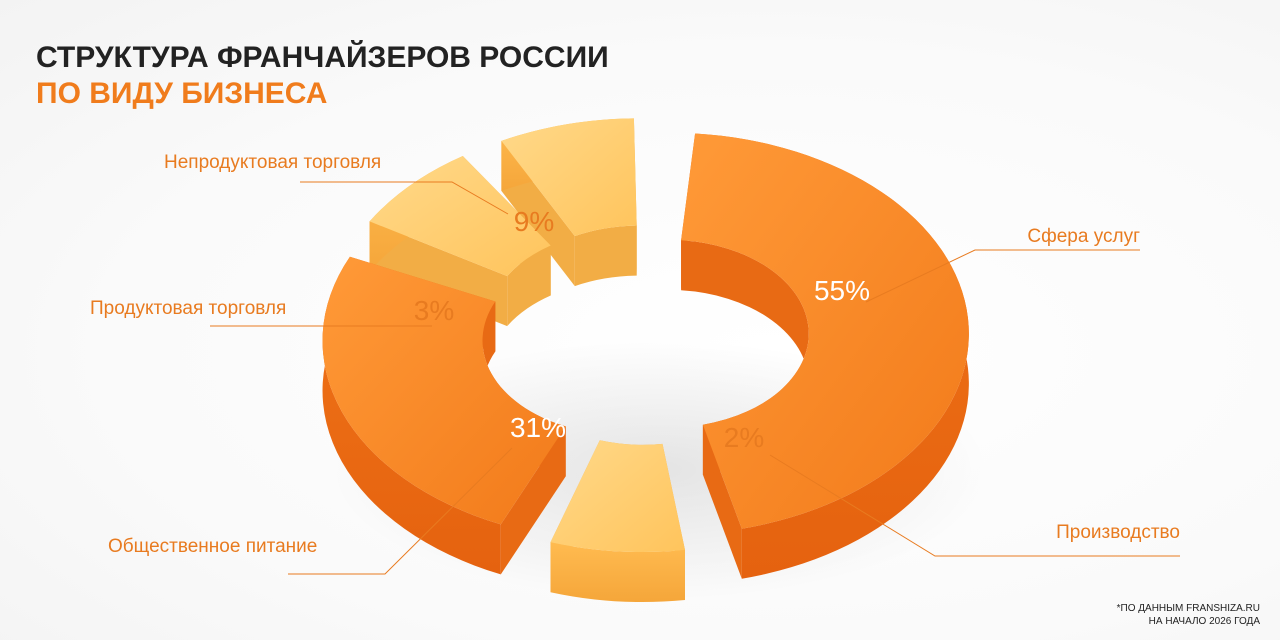 Image resolution: width=1280 pixels, height=640 pixels. What do you see at coordinates (434, 310) in the screenshot?
I see `slice-value-food-retail: 3%` at bounding box center [434, 310].